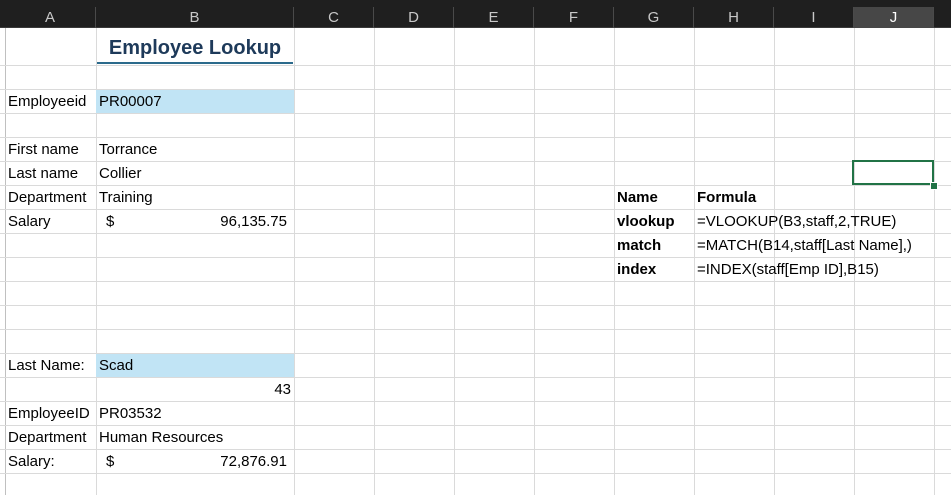 This screenshot has height=495, width=951. Describe the element at coordinates (636, 269) in the screenshot. I see `formula-name-index: index` at that location.